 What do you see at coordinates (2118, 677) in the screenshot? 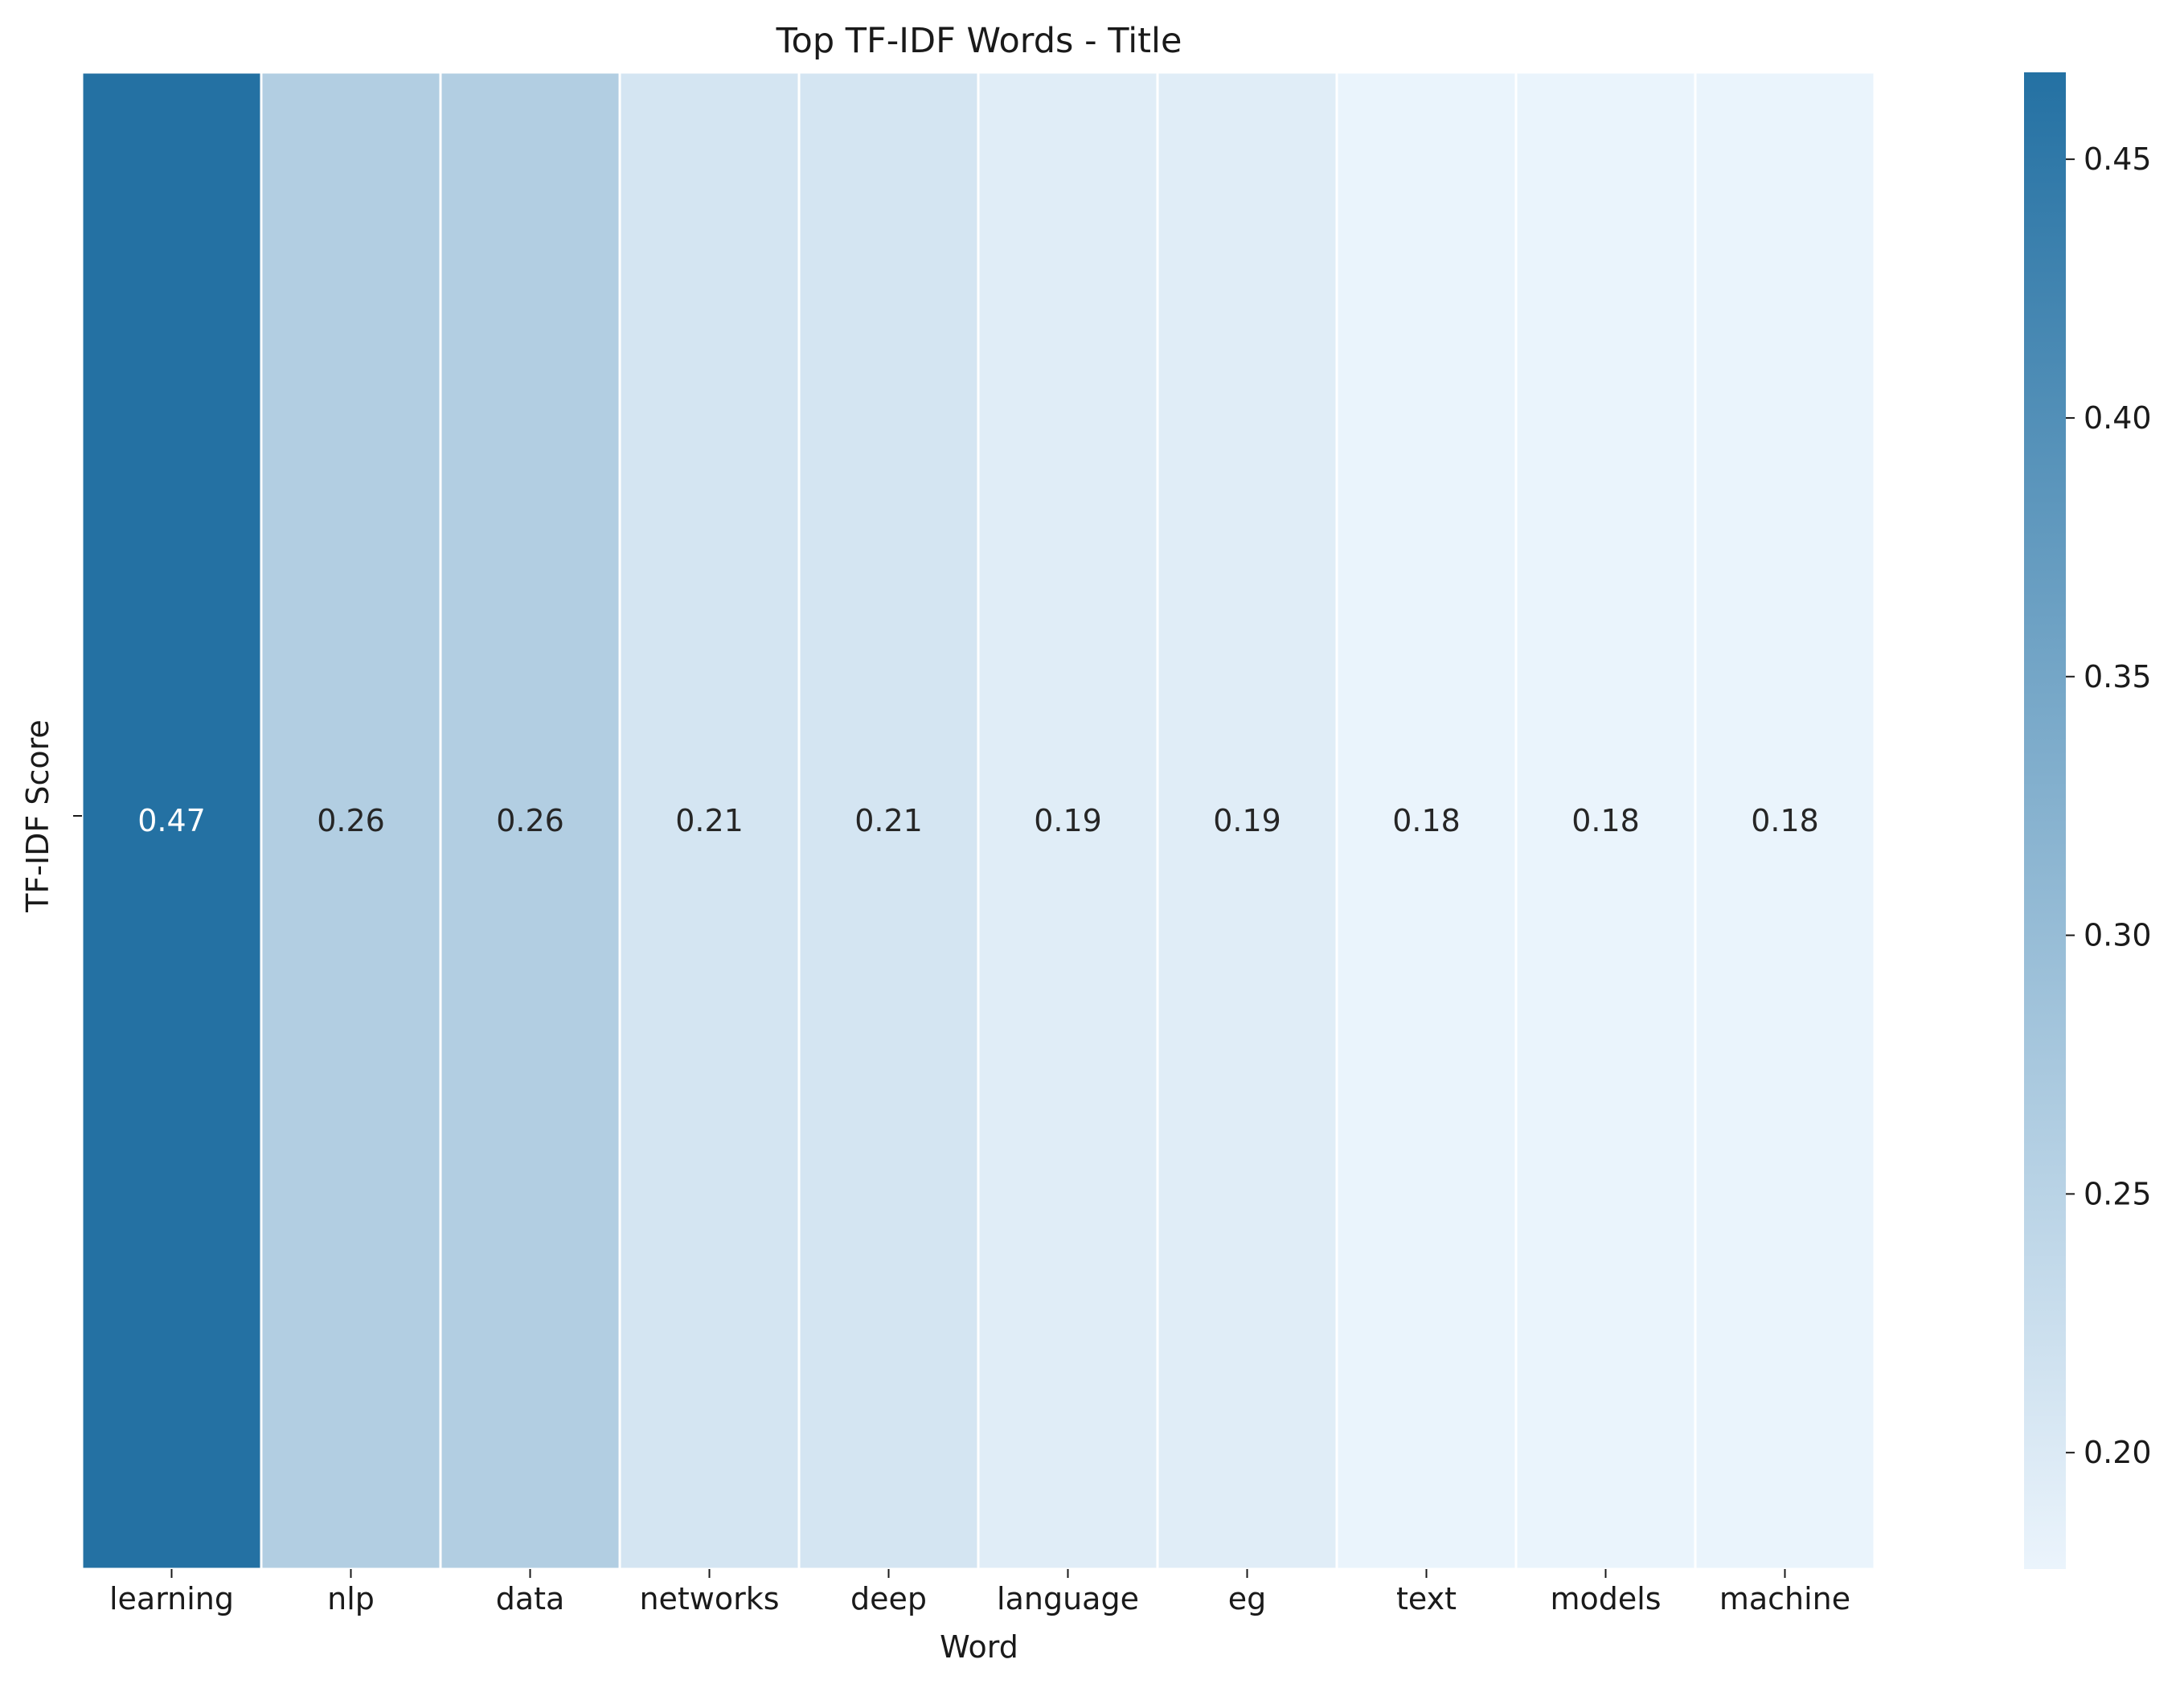
I see `colorbar-tick-label: 0.35` at bounding box center [2118, 677].